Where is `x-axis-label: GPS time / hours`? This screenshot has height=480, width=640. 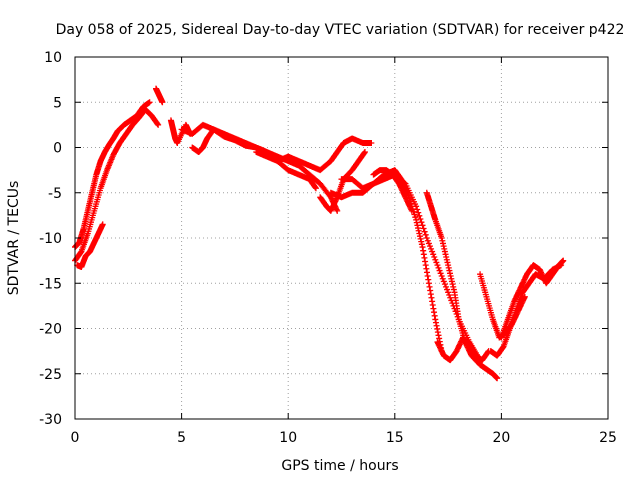 x-axis-label: GPS time / hours is located at coordinates (339, 466).